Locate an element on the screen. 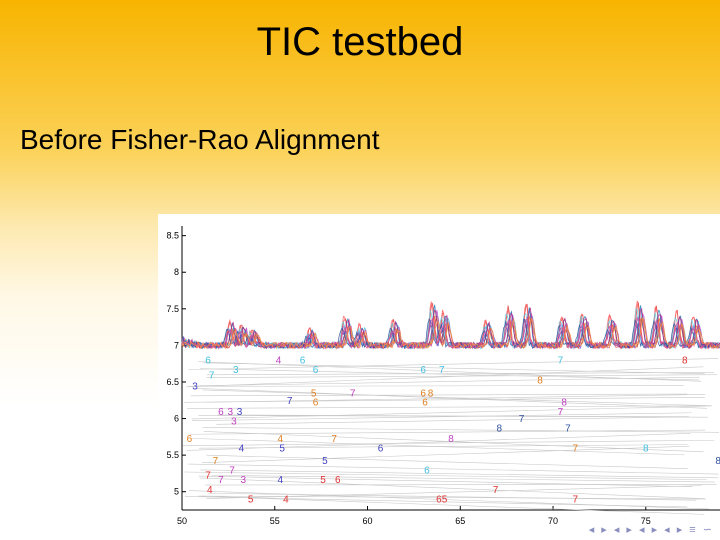 The height and width of the screenshot is (540, 720). y-tick-label: 6.5 is located at coordinates (172, 382).